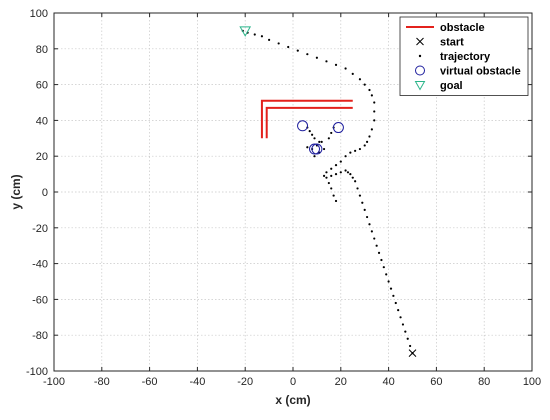  What do you see at coordinates (462, 28) in the screenshot?
I see `legend-label: obstacle` at bounding box center [462, 28].